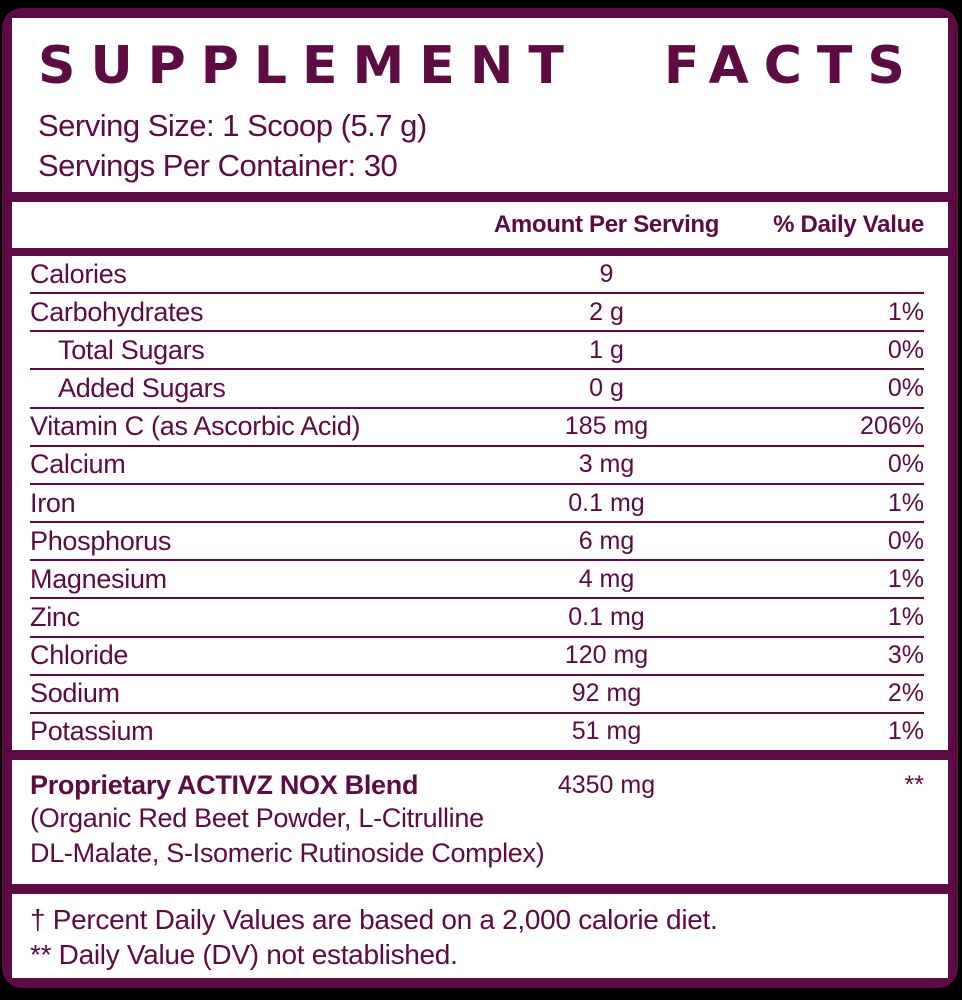 This screenshot has width=962, height=1000. Describe the element at coordinates (195, 426) in the screenshot. I see `nutrient-name: Vitamin C (as Ascorbic Acid)` at that location.